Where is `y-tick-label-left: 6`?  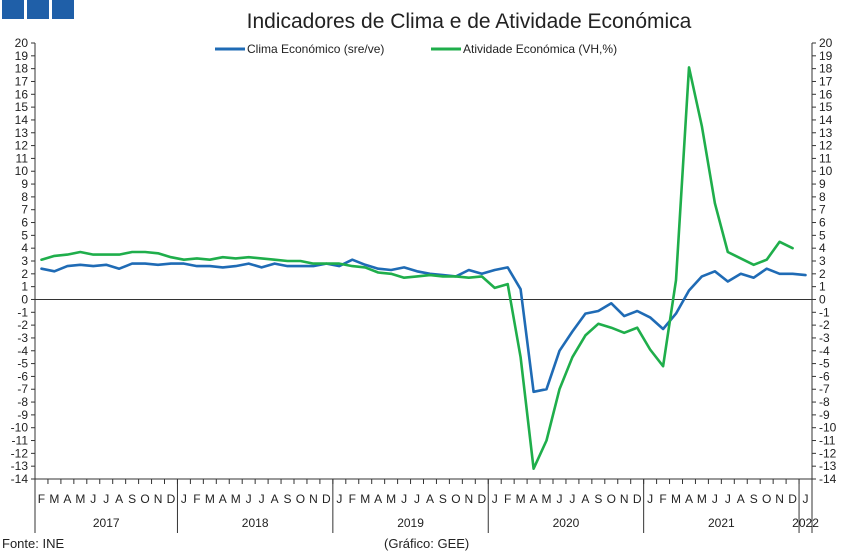
y-tick-label-left: 6 is located at coordinates (24, 223).